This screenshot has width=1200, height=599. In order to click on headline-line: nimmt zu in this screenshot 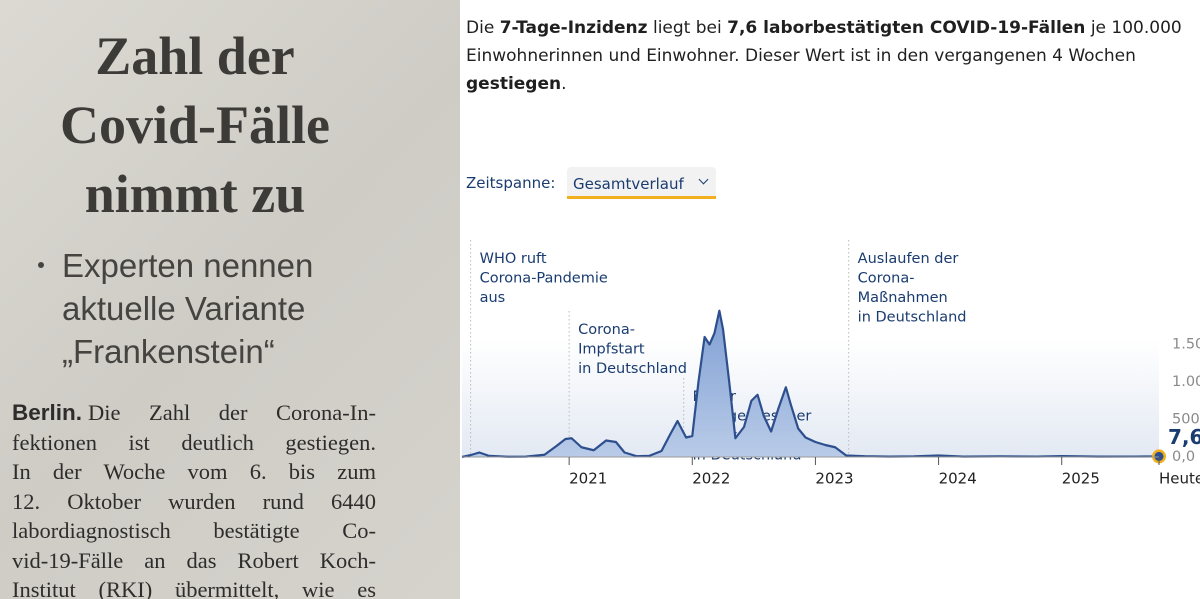, I will do `click(195, 194)`.